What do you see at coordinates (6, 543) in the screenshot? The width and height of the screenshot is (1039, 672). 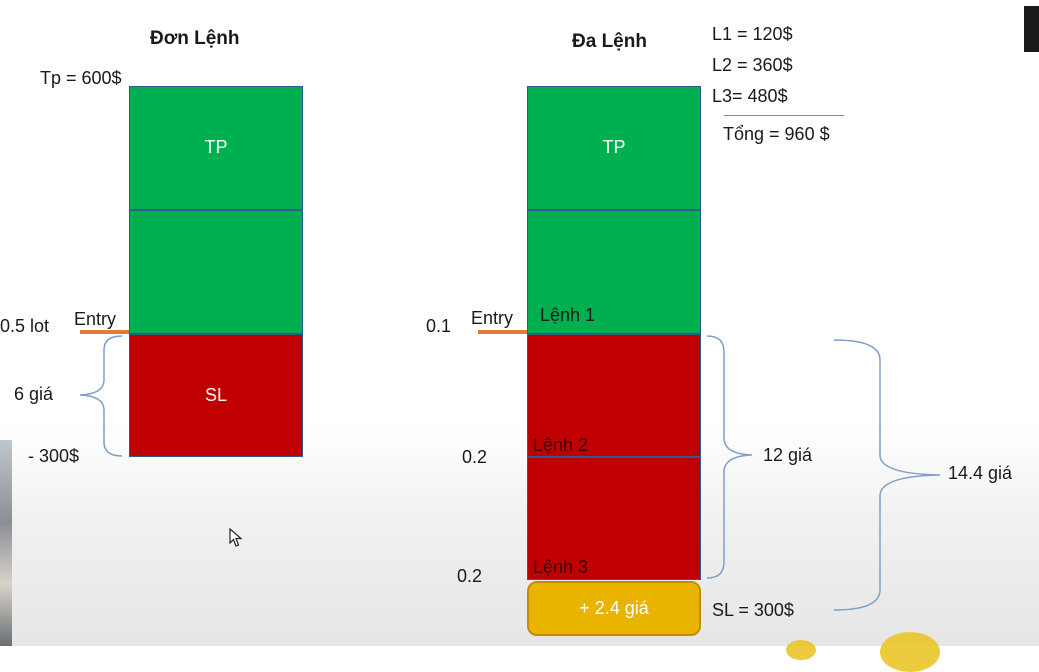 I see `webcam-overlay` at bounding box center [6, 543].